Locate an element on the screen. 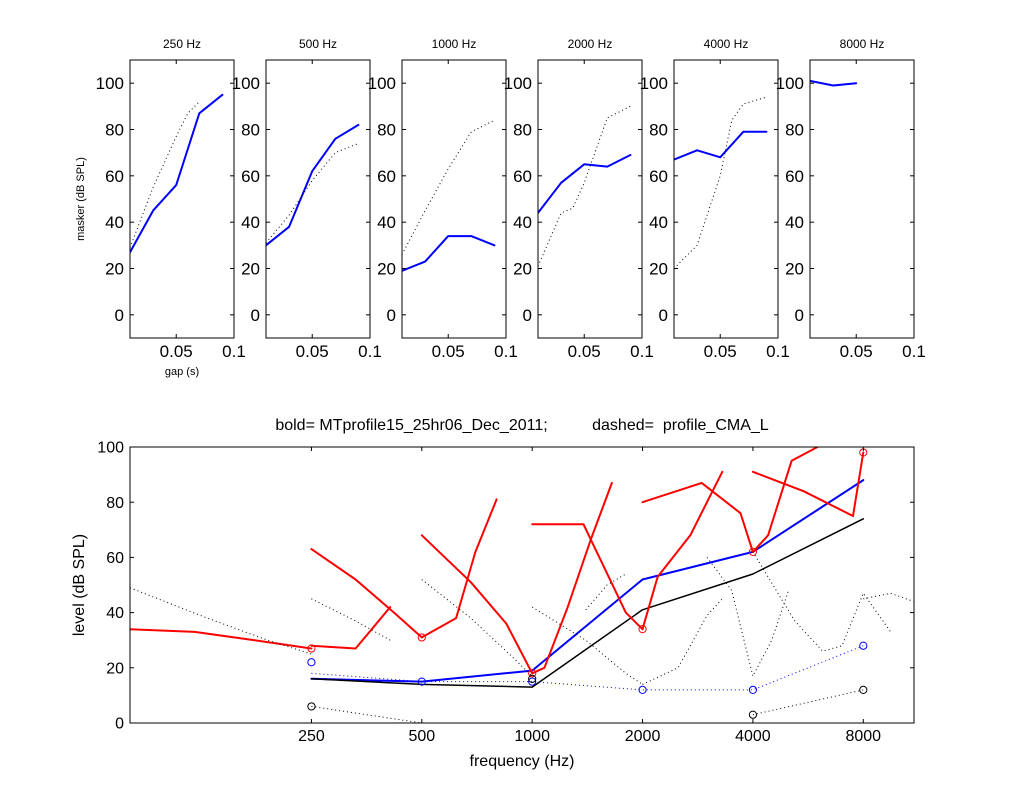 The height and width of the screenshot is (812, 1010). chart-title: 250 Hz is located at coordinates (182, 44).